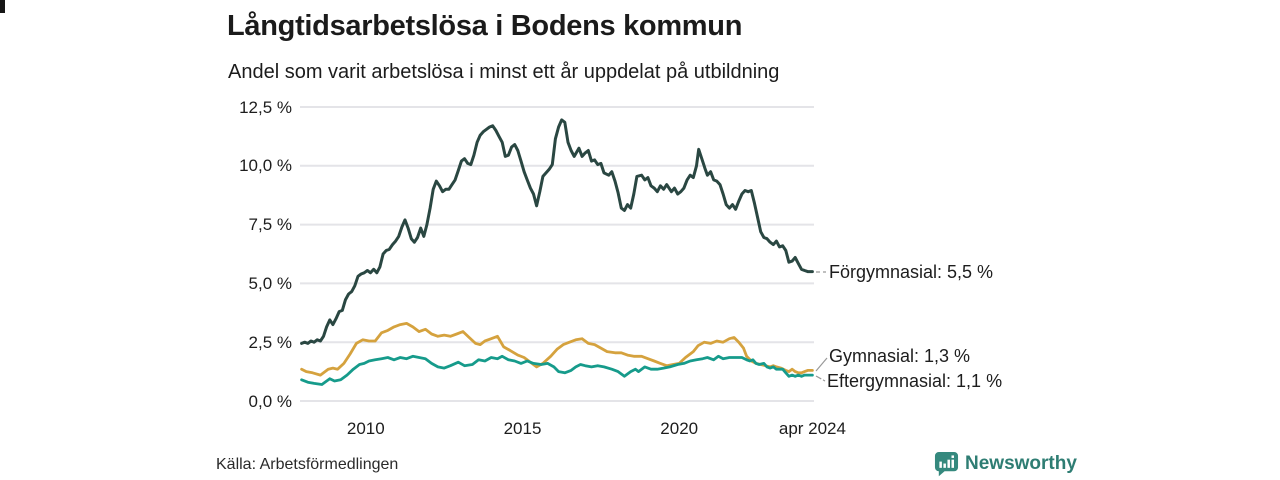 Image resolution: width=1280 pixels, height=480 pixels. I want to click on source-attribution: Källa: Arbetsförmedlingen, so click(307, 464).